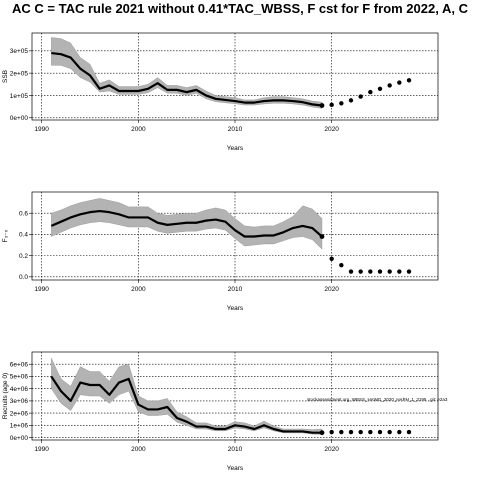 This screenshot has width=480, height=480. I want to click on y-tick-label: 0.0, so click(23, 277).